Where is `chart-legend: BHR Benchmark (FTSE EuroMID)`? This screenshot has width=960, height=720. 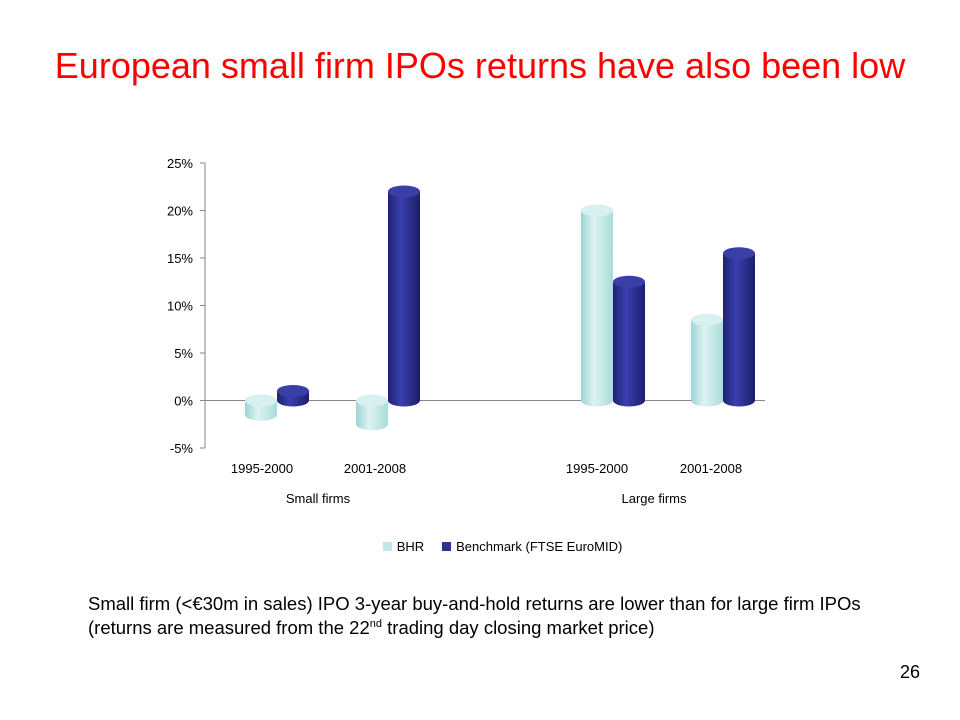 chart-legend: BHR Benchmark (FTSE EuroMID) is located at coordinates (480, 546).